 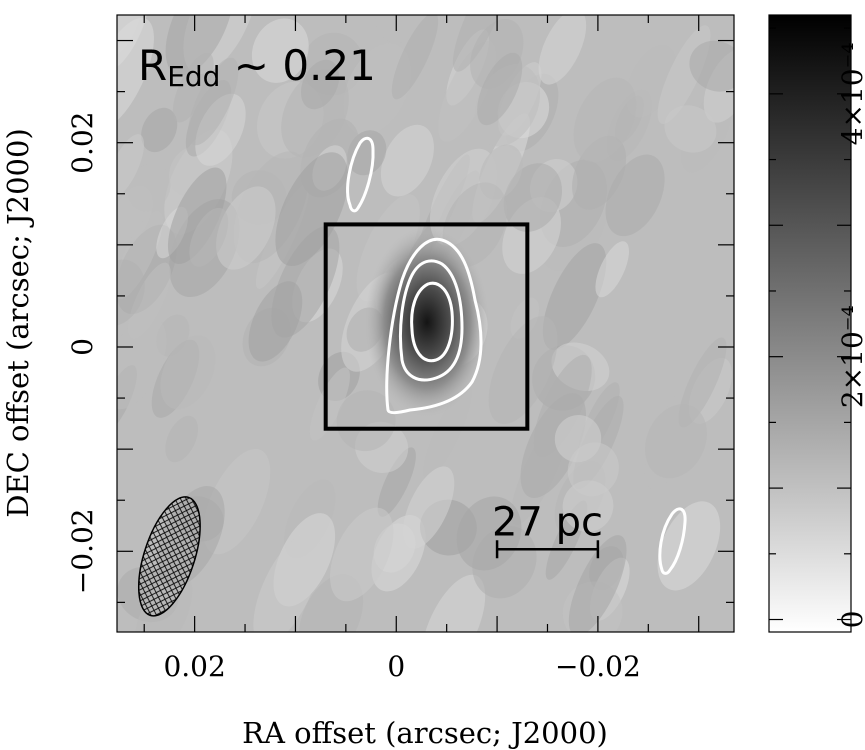 What do you see at coordinates (360, 174) in the screenshot?
I see `contour-island-north` at bounding box center [360, 174].